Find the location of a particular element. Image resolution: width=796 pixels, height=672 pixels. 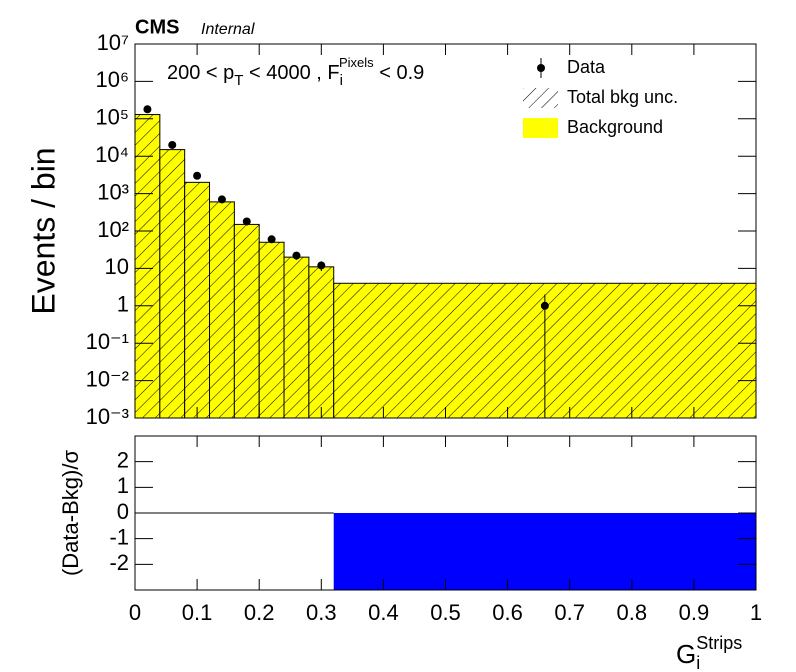

y-axis-title: Events / bin is located at coordinates (43, 230).